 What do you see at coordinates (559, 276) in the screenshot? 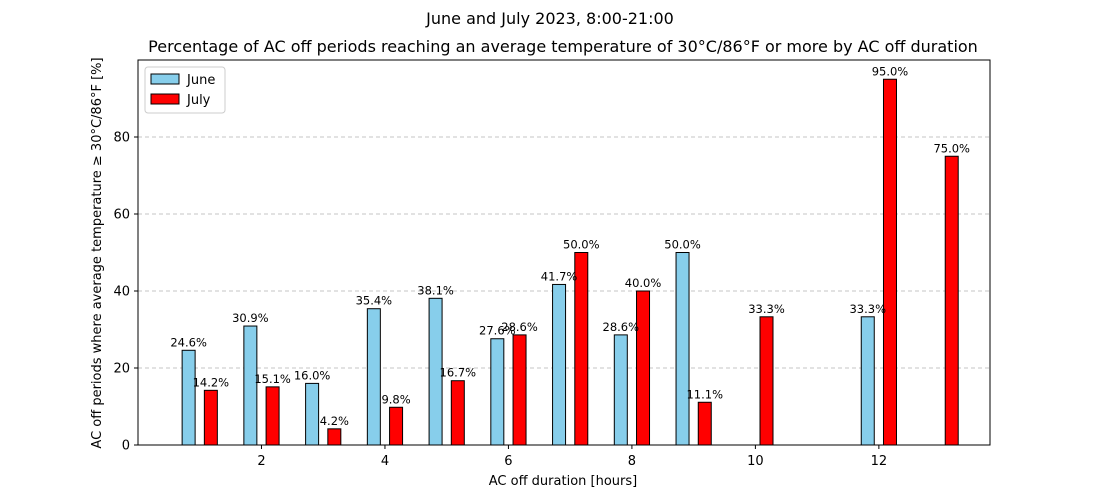
I see `data-label-june: 41.7%` at bounding box center [559, 276].